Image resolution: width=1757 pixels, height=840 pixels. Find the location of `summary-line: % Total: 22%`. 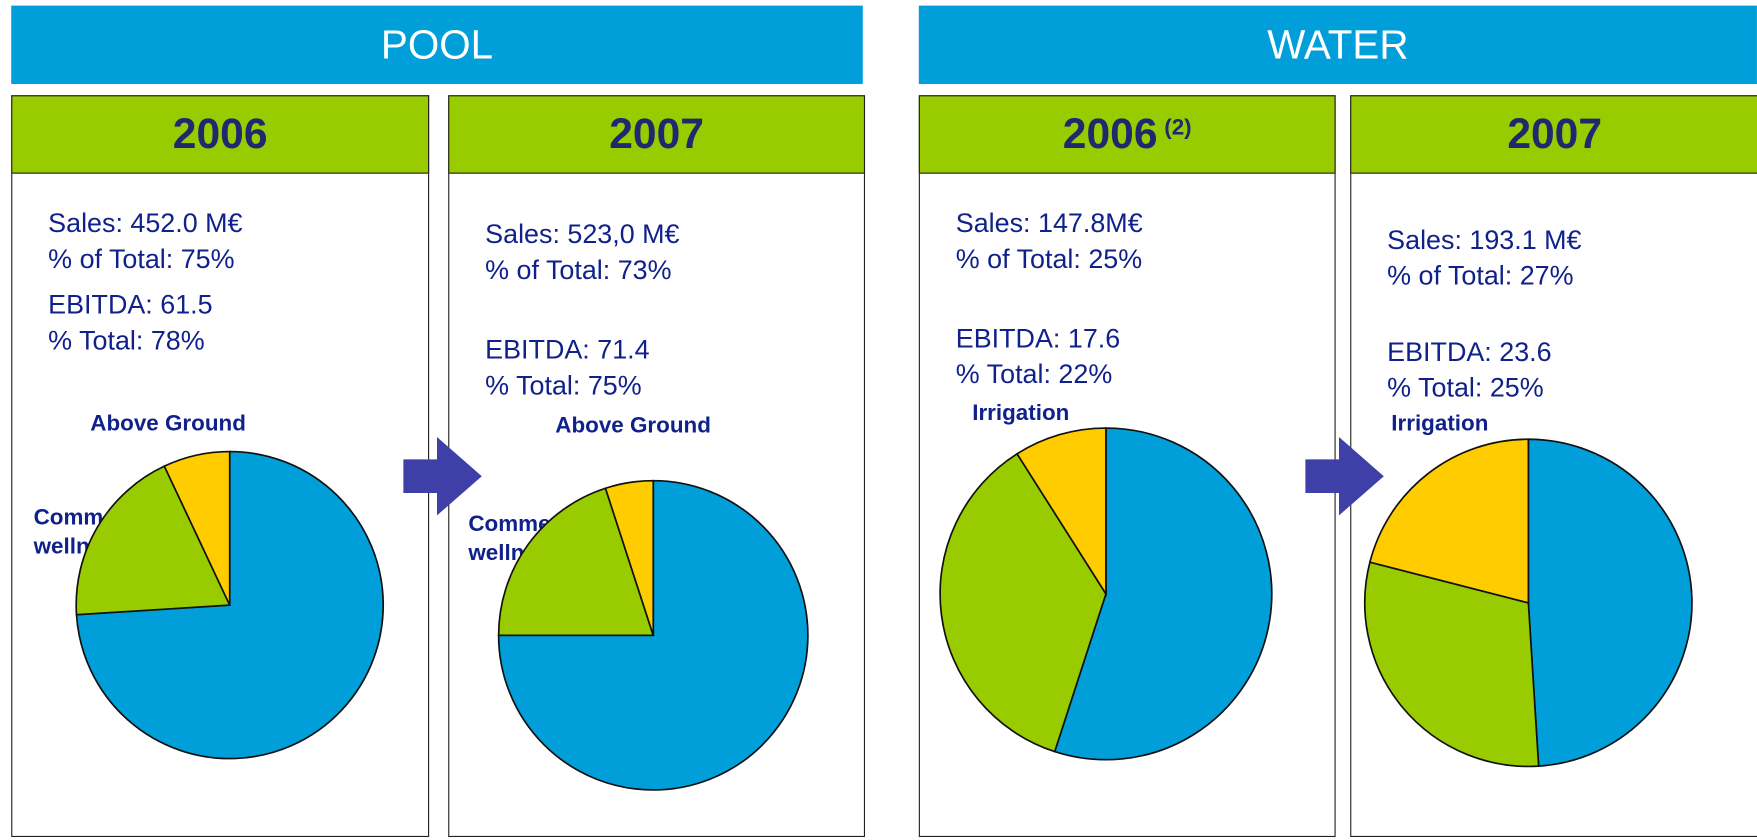

summary-line: % Total: 22% is located at coordinates (1034, 374).